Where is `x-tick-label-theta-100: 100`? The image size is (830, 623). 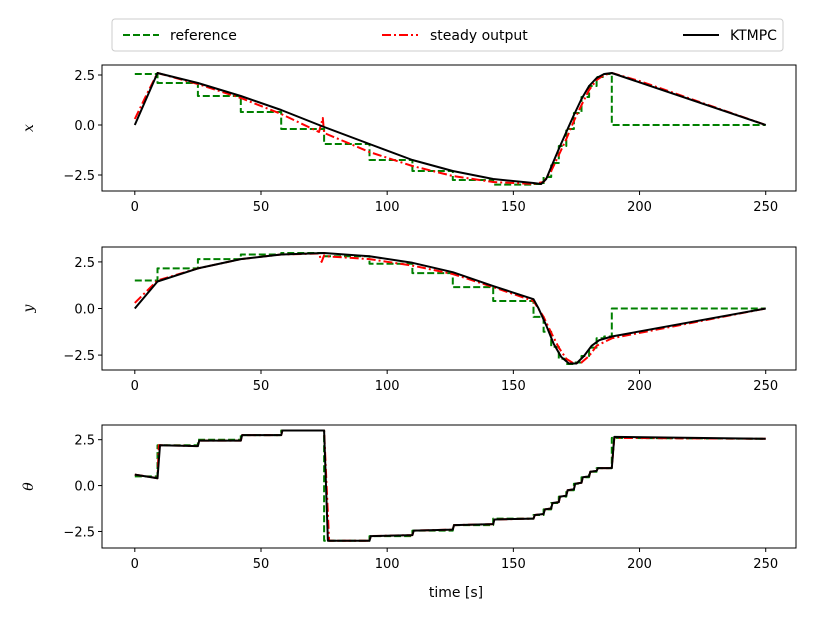 x-tick-label-theta-100: 100 is located at coordinates (387, 564).